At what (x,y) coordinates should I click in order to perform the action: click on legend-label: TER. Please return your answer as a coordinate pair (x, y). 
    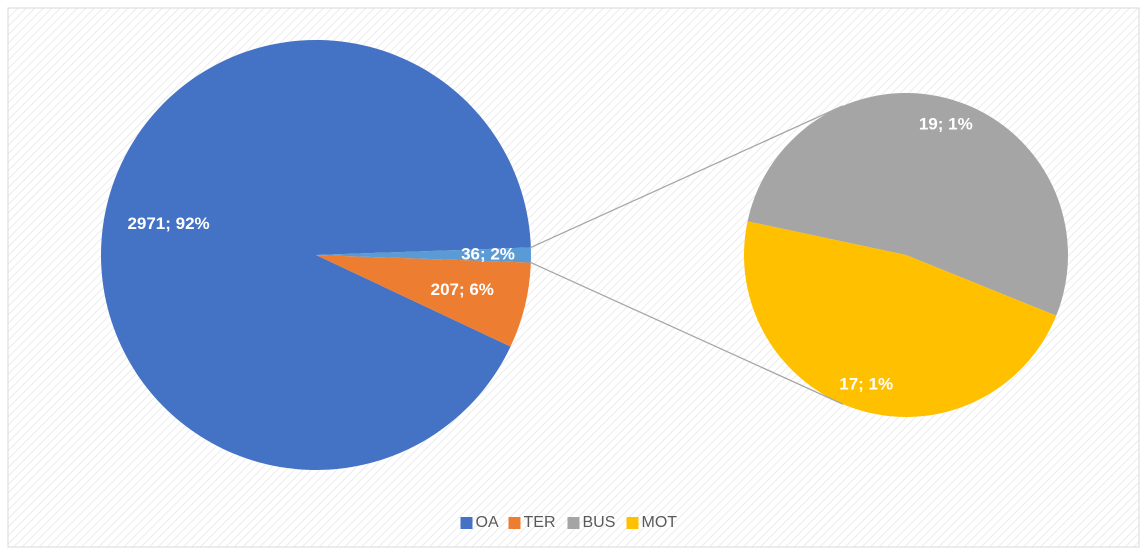
    Looking at the image, I should click on (540, 522).